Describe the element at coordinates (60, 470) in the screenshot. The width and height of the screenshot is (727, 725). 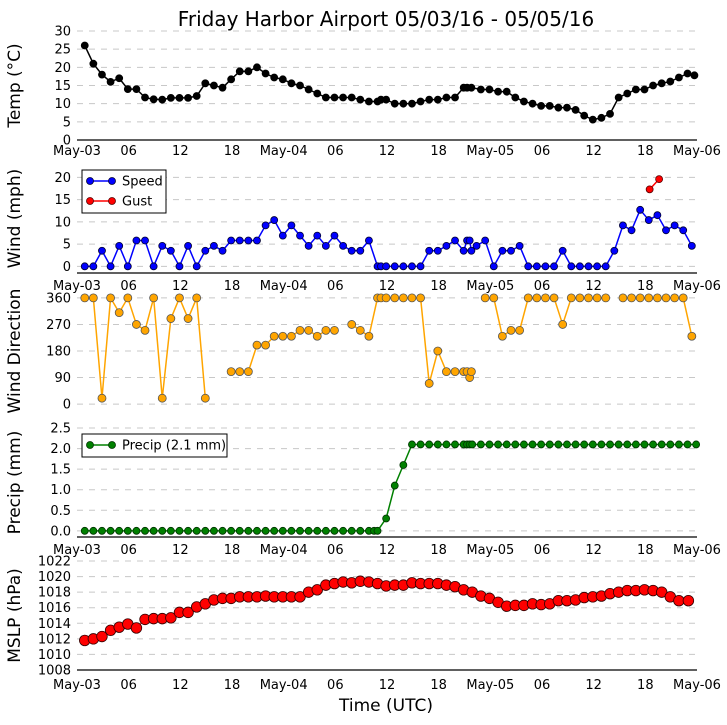
I see `y-tick-label: 1.5` at that location.